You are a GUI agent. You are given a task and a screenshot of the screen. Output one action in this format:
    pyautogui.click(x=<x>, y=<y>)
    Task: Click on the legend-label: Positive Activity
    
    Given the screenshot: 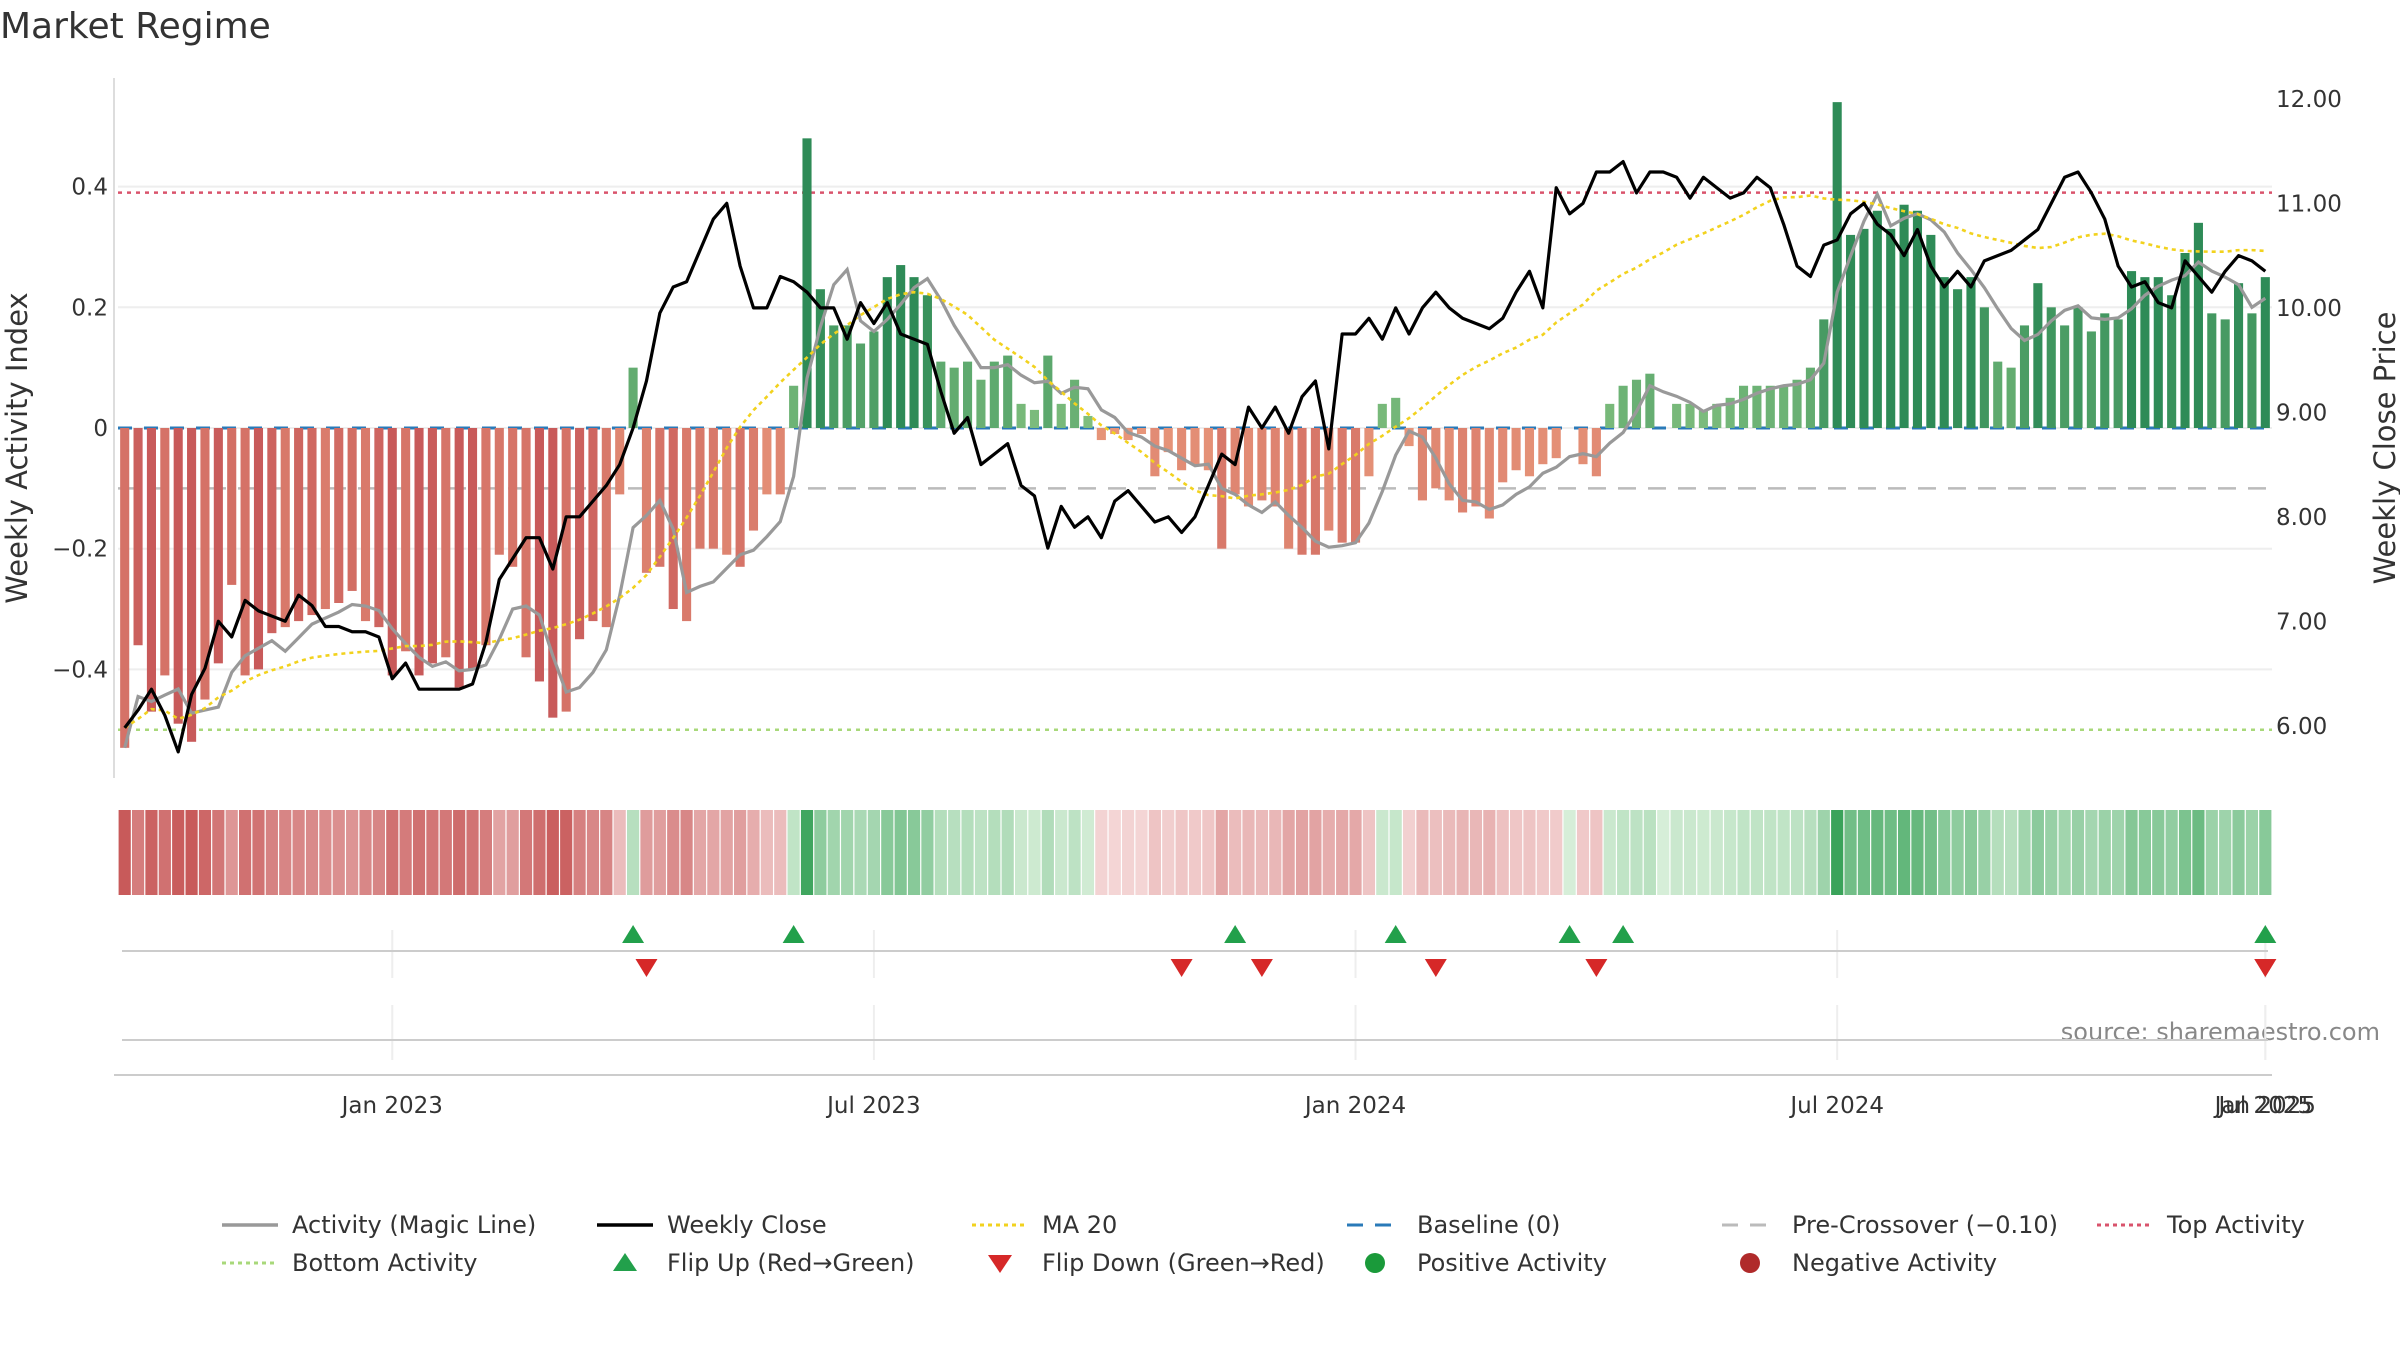 What is the action you would take?
    pyautogui.click(x=1512, y=1263)
    